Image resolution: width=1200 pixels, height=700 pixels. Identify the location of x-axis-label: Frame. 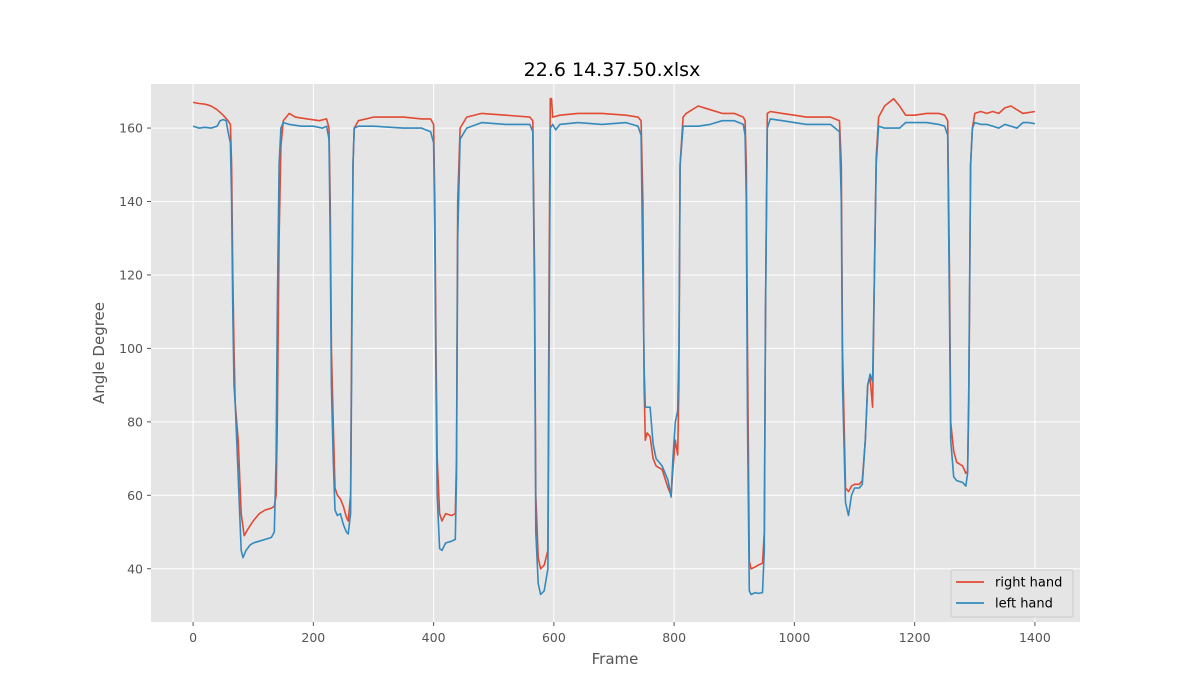
(615, 659).